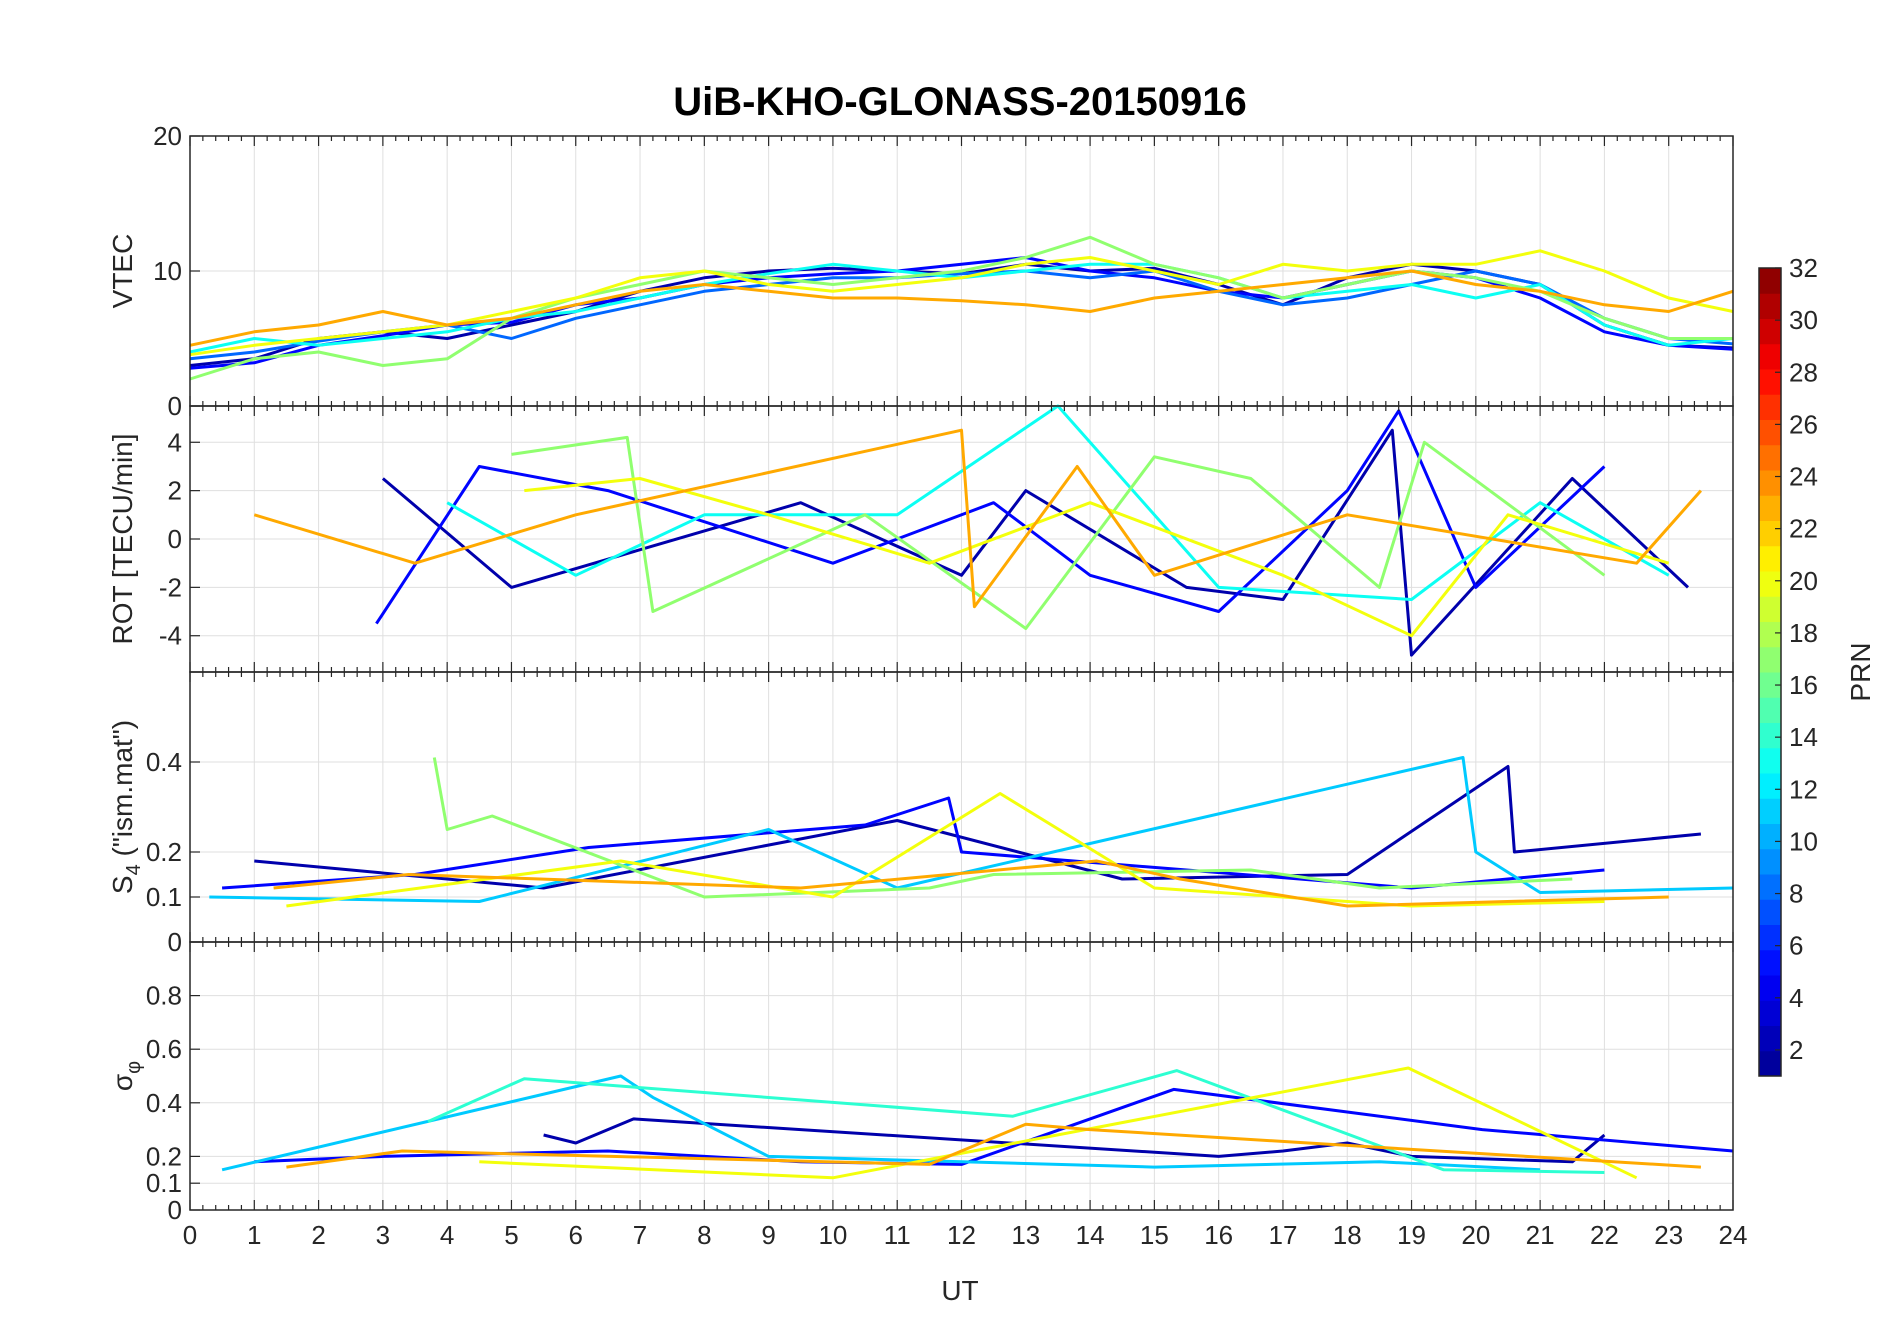 The height and width of the screenshot is (1330, 1902). I want to click on x-tick-label: 11, so click(897, 1235).